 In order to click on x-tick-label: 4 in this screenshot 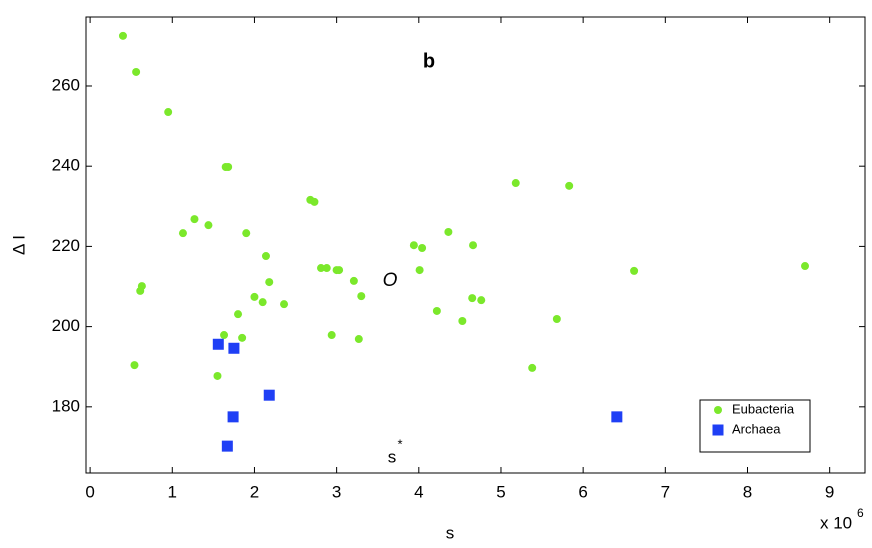, I will do `click(418, 491)`.